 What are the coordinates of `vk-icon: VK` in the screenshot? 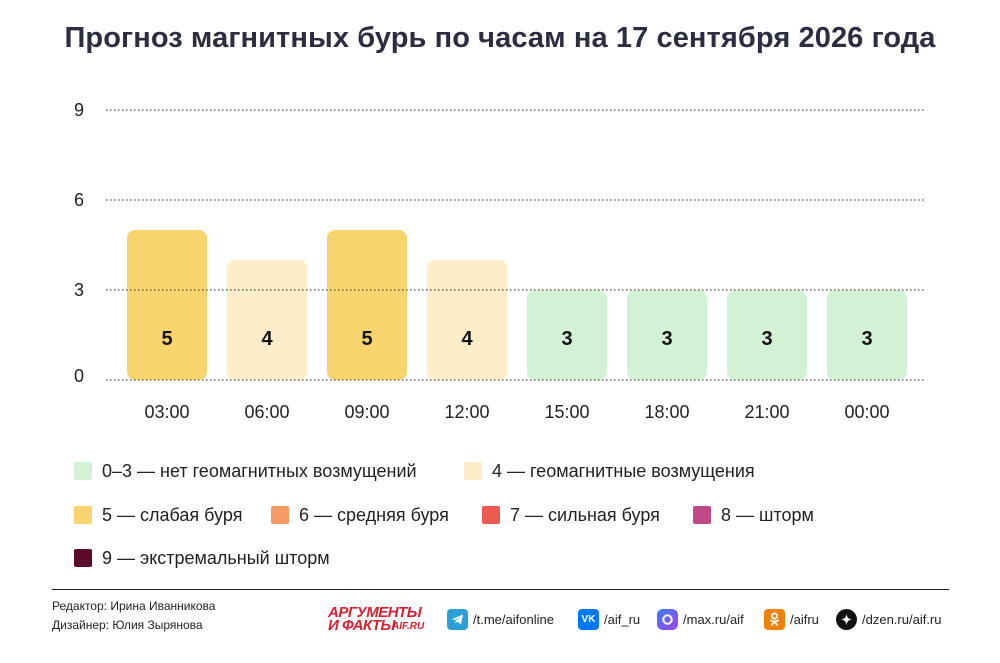 It's located at (588, 619).